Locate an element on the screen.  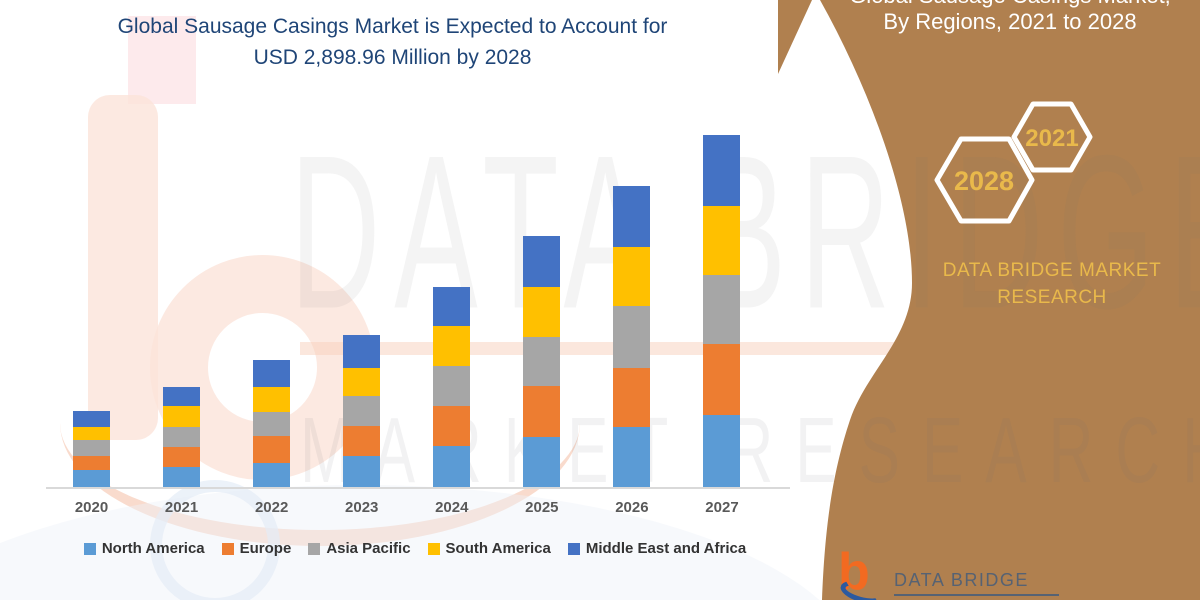
bar-segment-2021-south-america is located at coordinates (182, 416).